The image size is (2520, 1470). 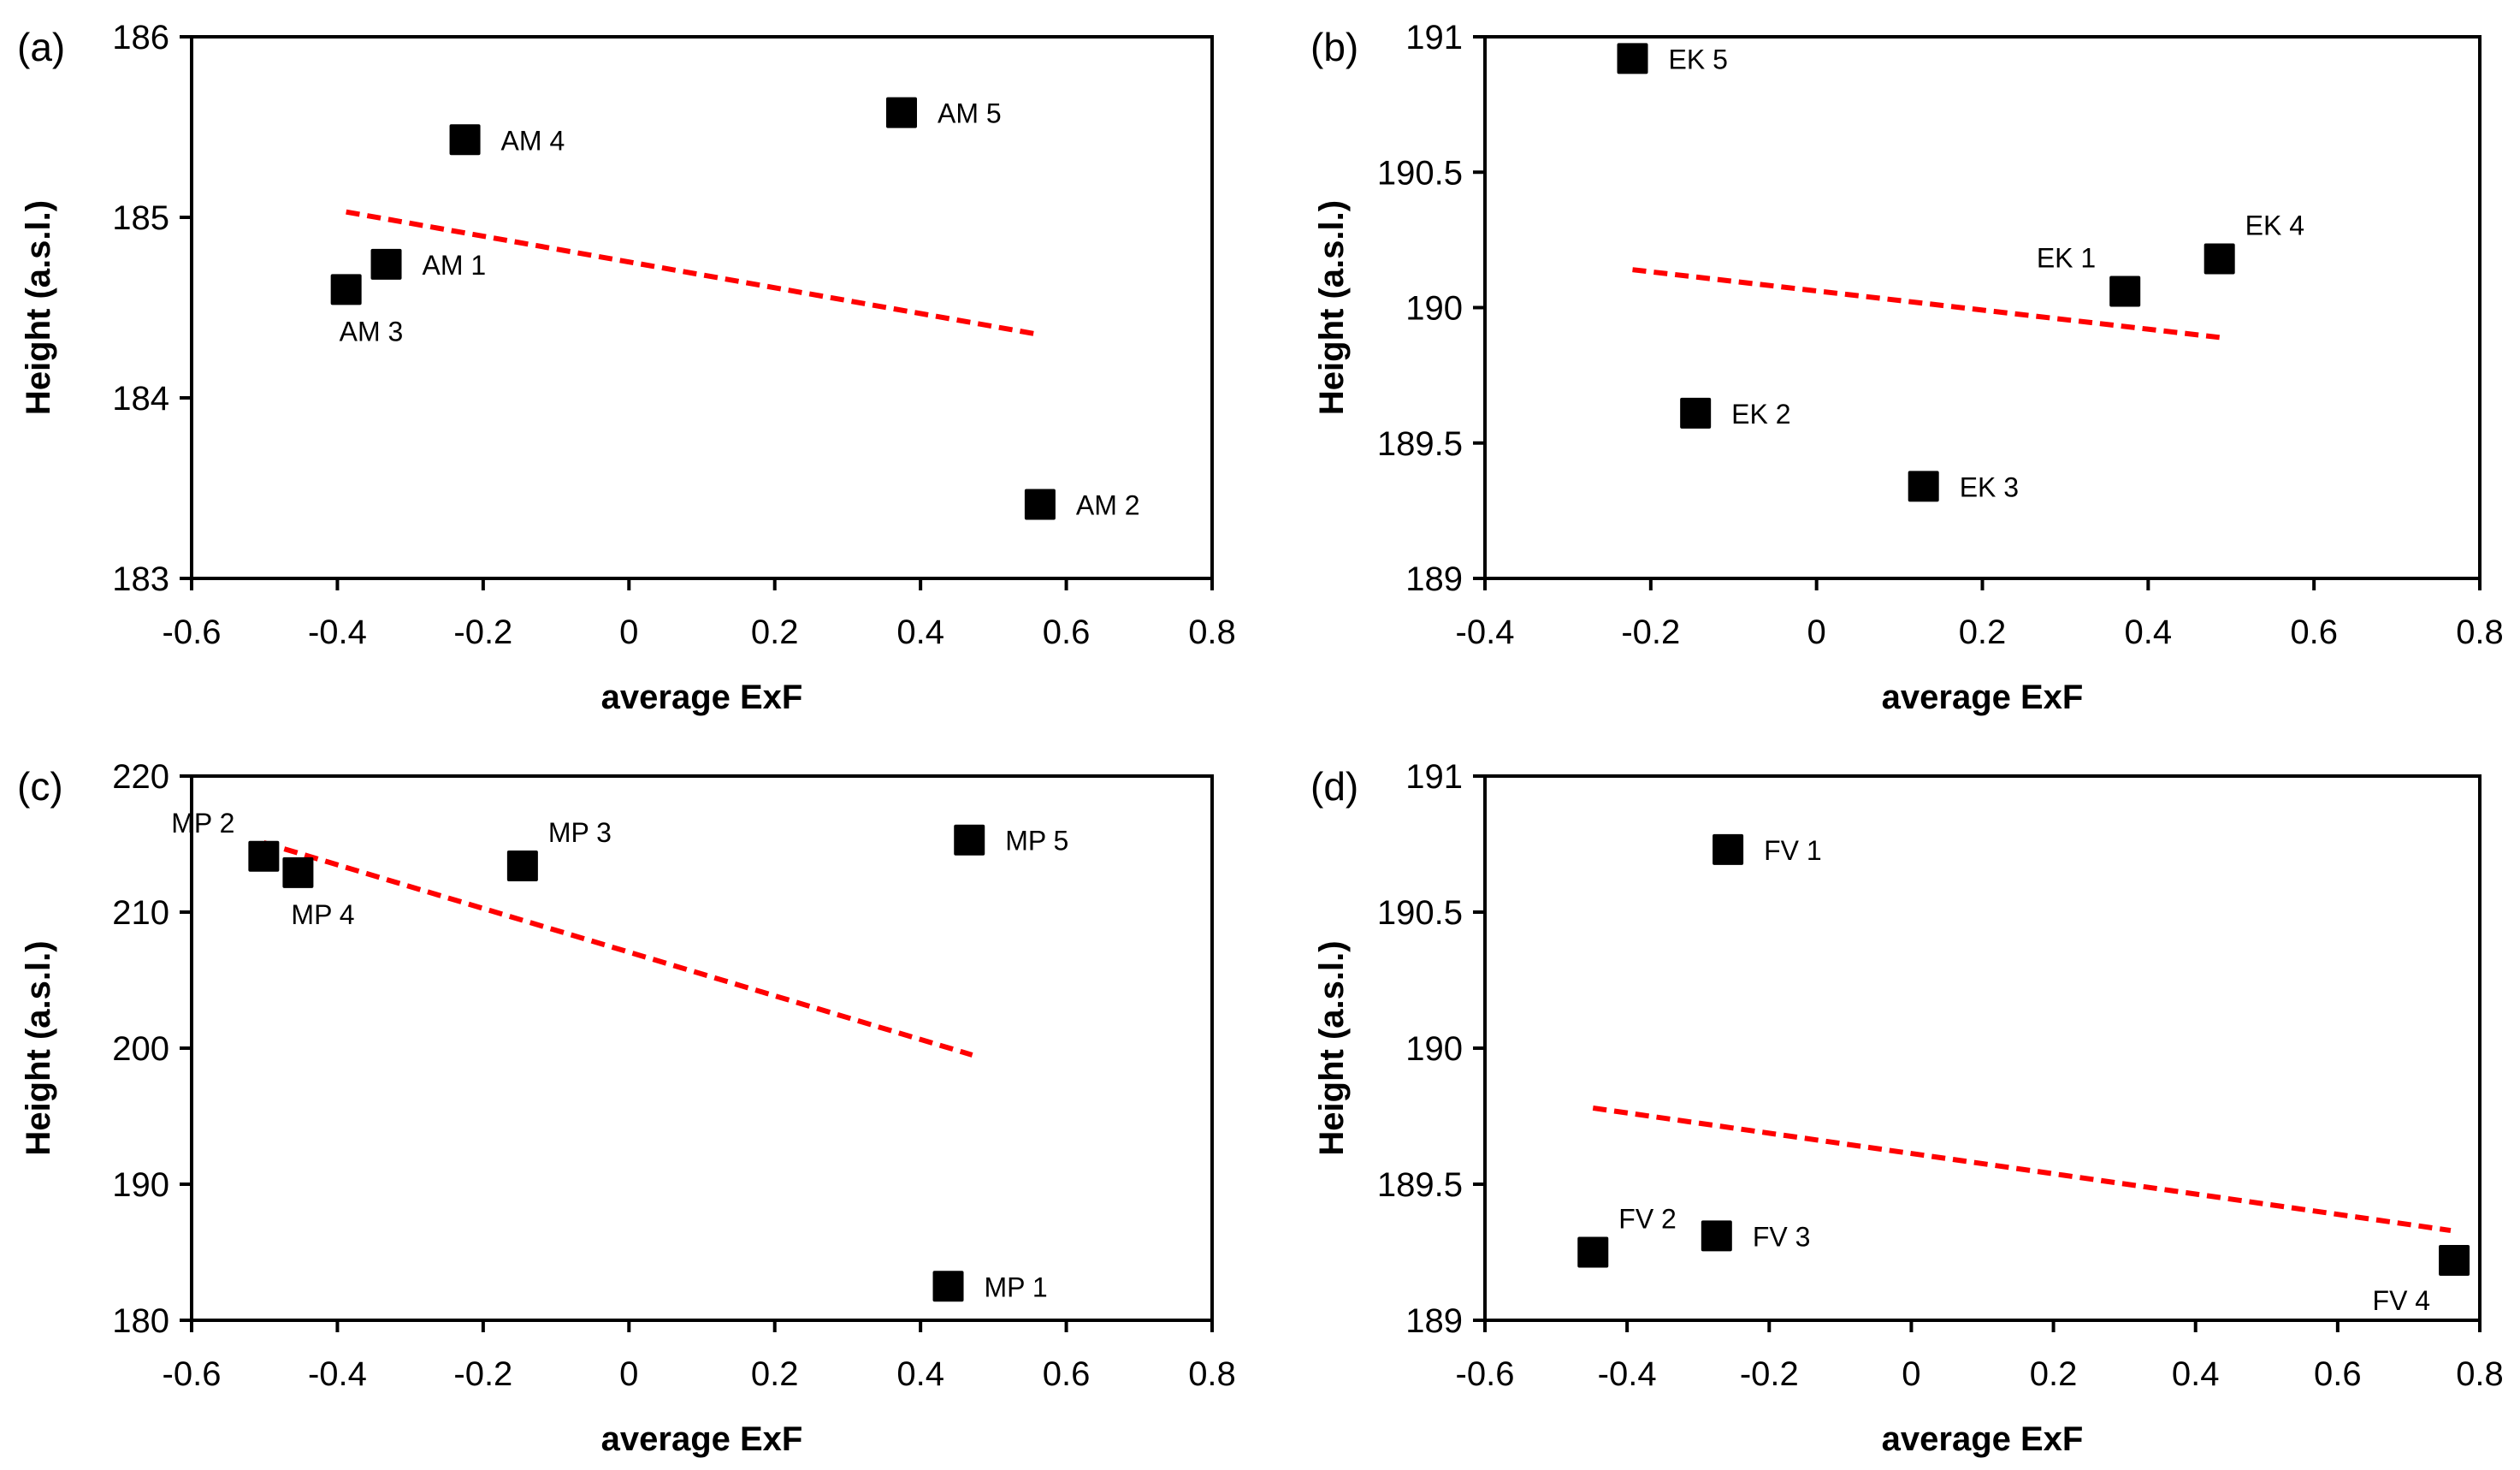 I want to click on y-tick-label: 185, so click(x=141, y=218).